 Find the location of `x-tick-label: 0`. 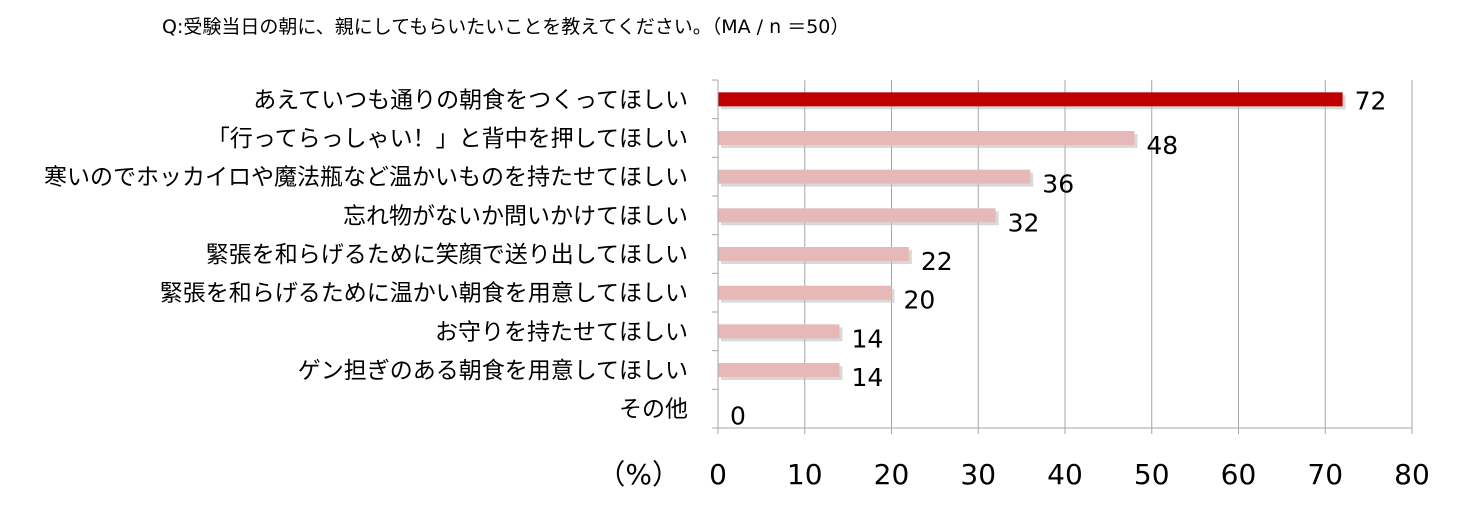

x-tick-label: 0 is located at coordinates (718, 474).